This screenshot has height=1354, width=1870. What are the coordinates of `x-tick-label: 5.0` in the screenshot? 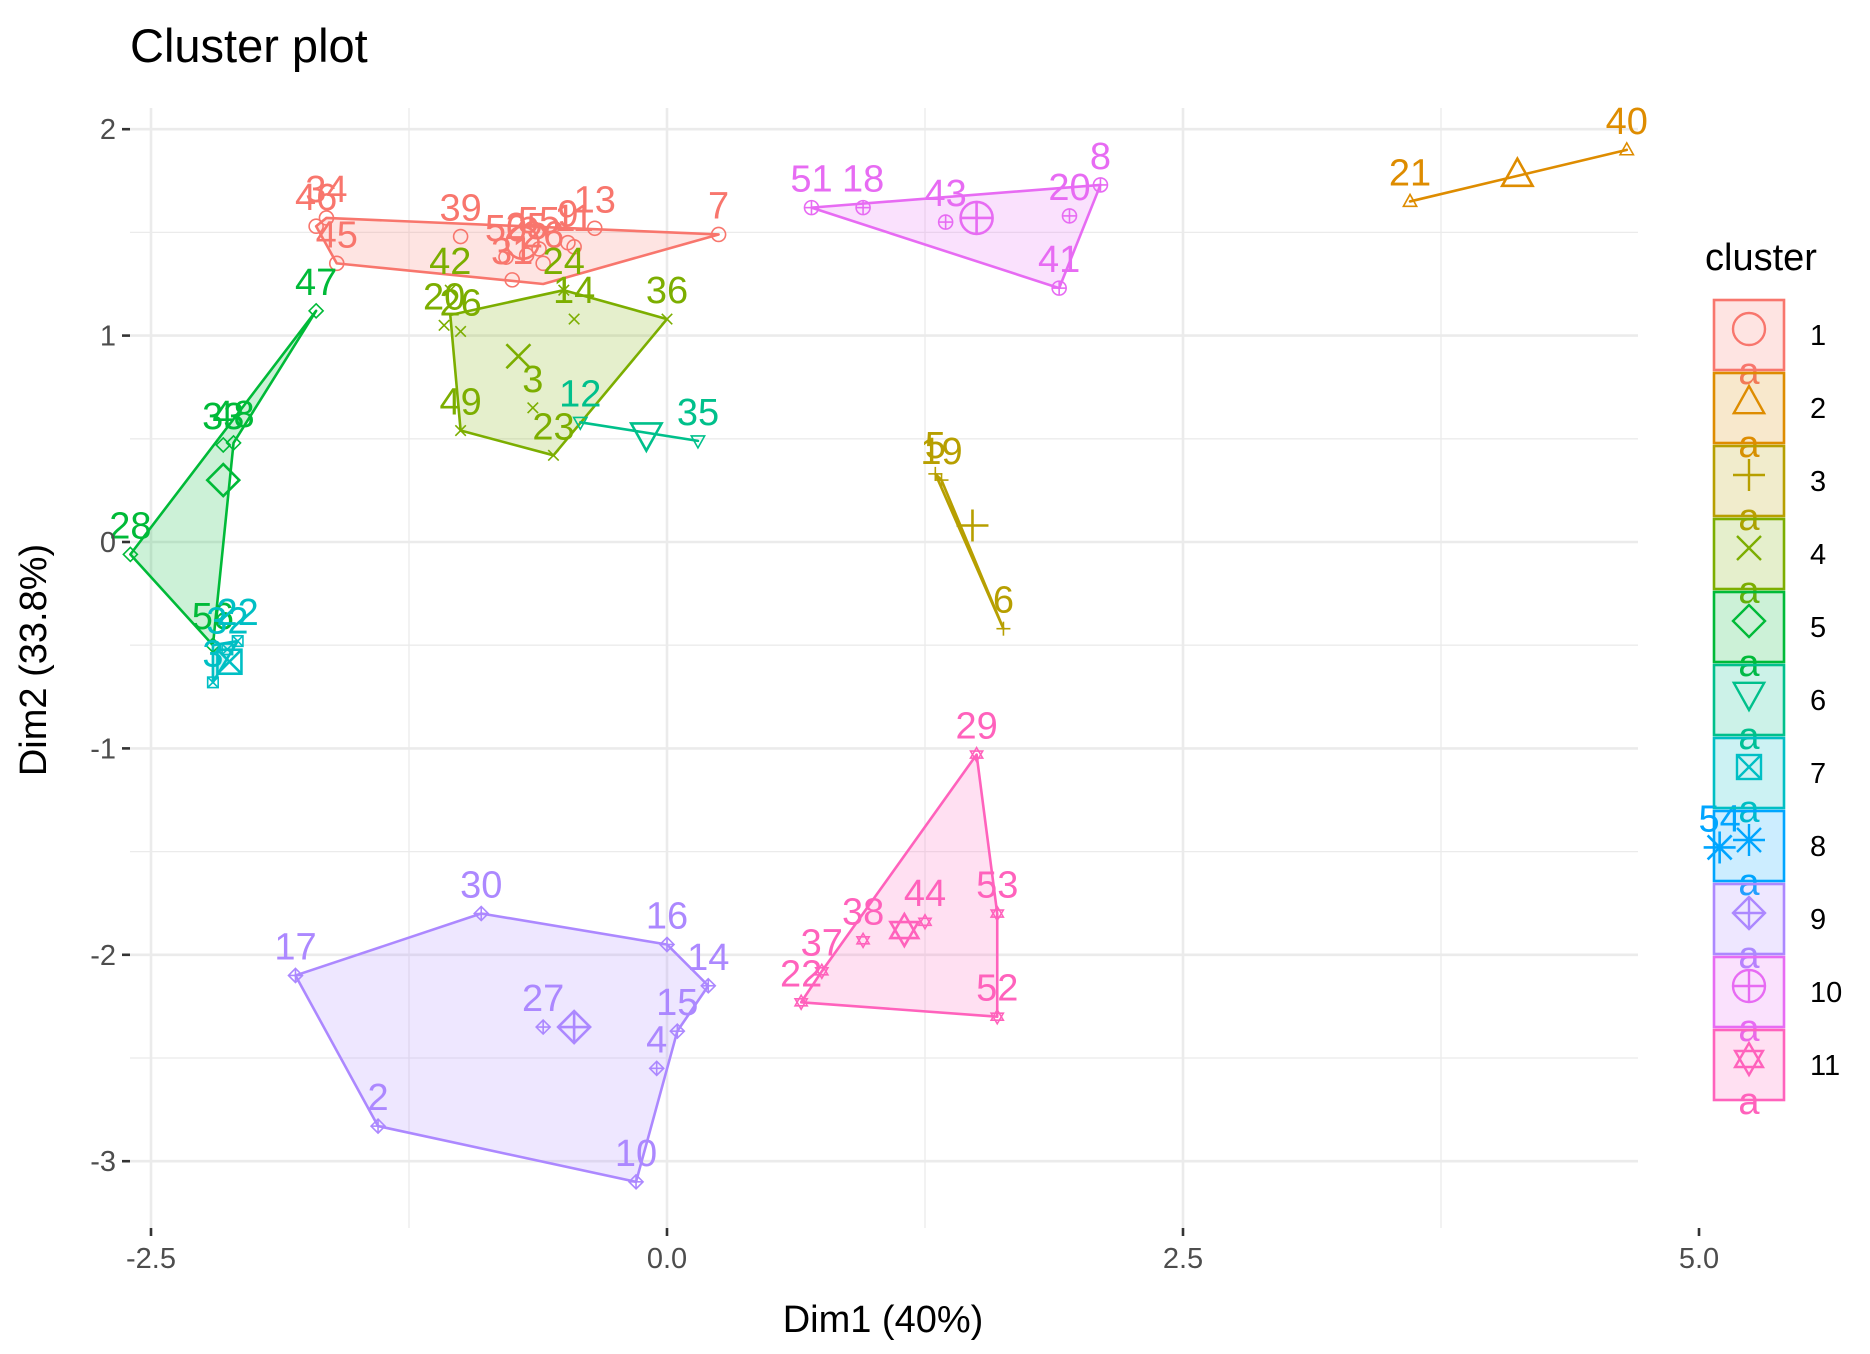 It's located at (1699, 1259).